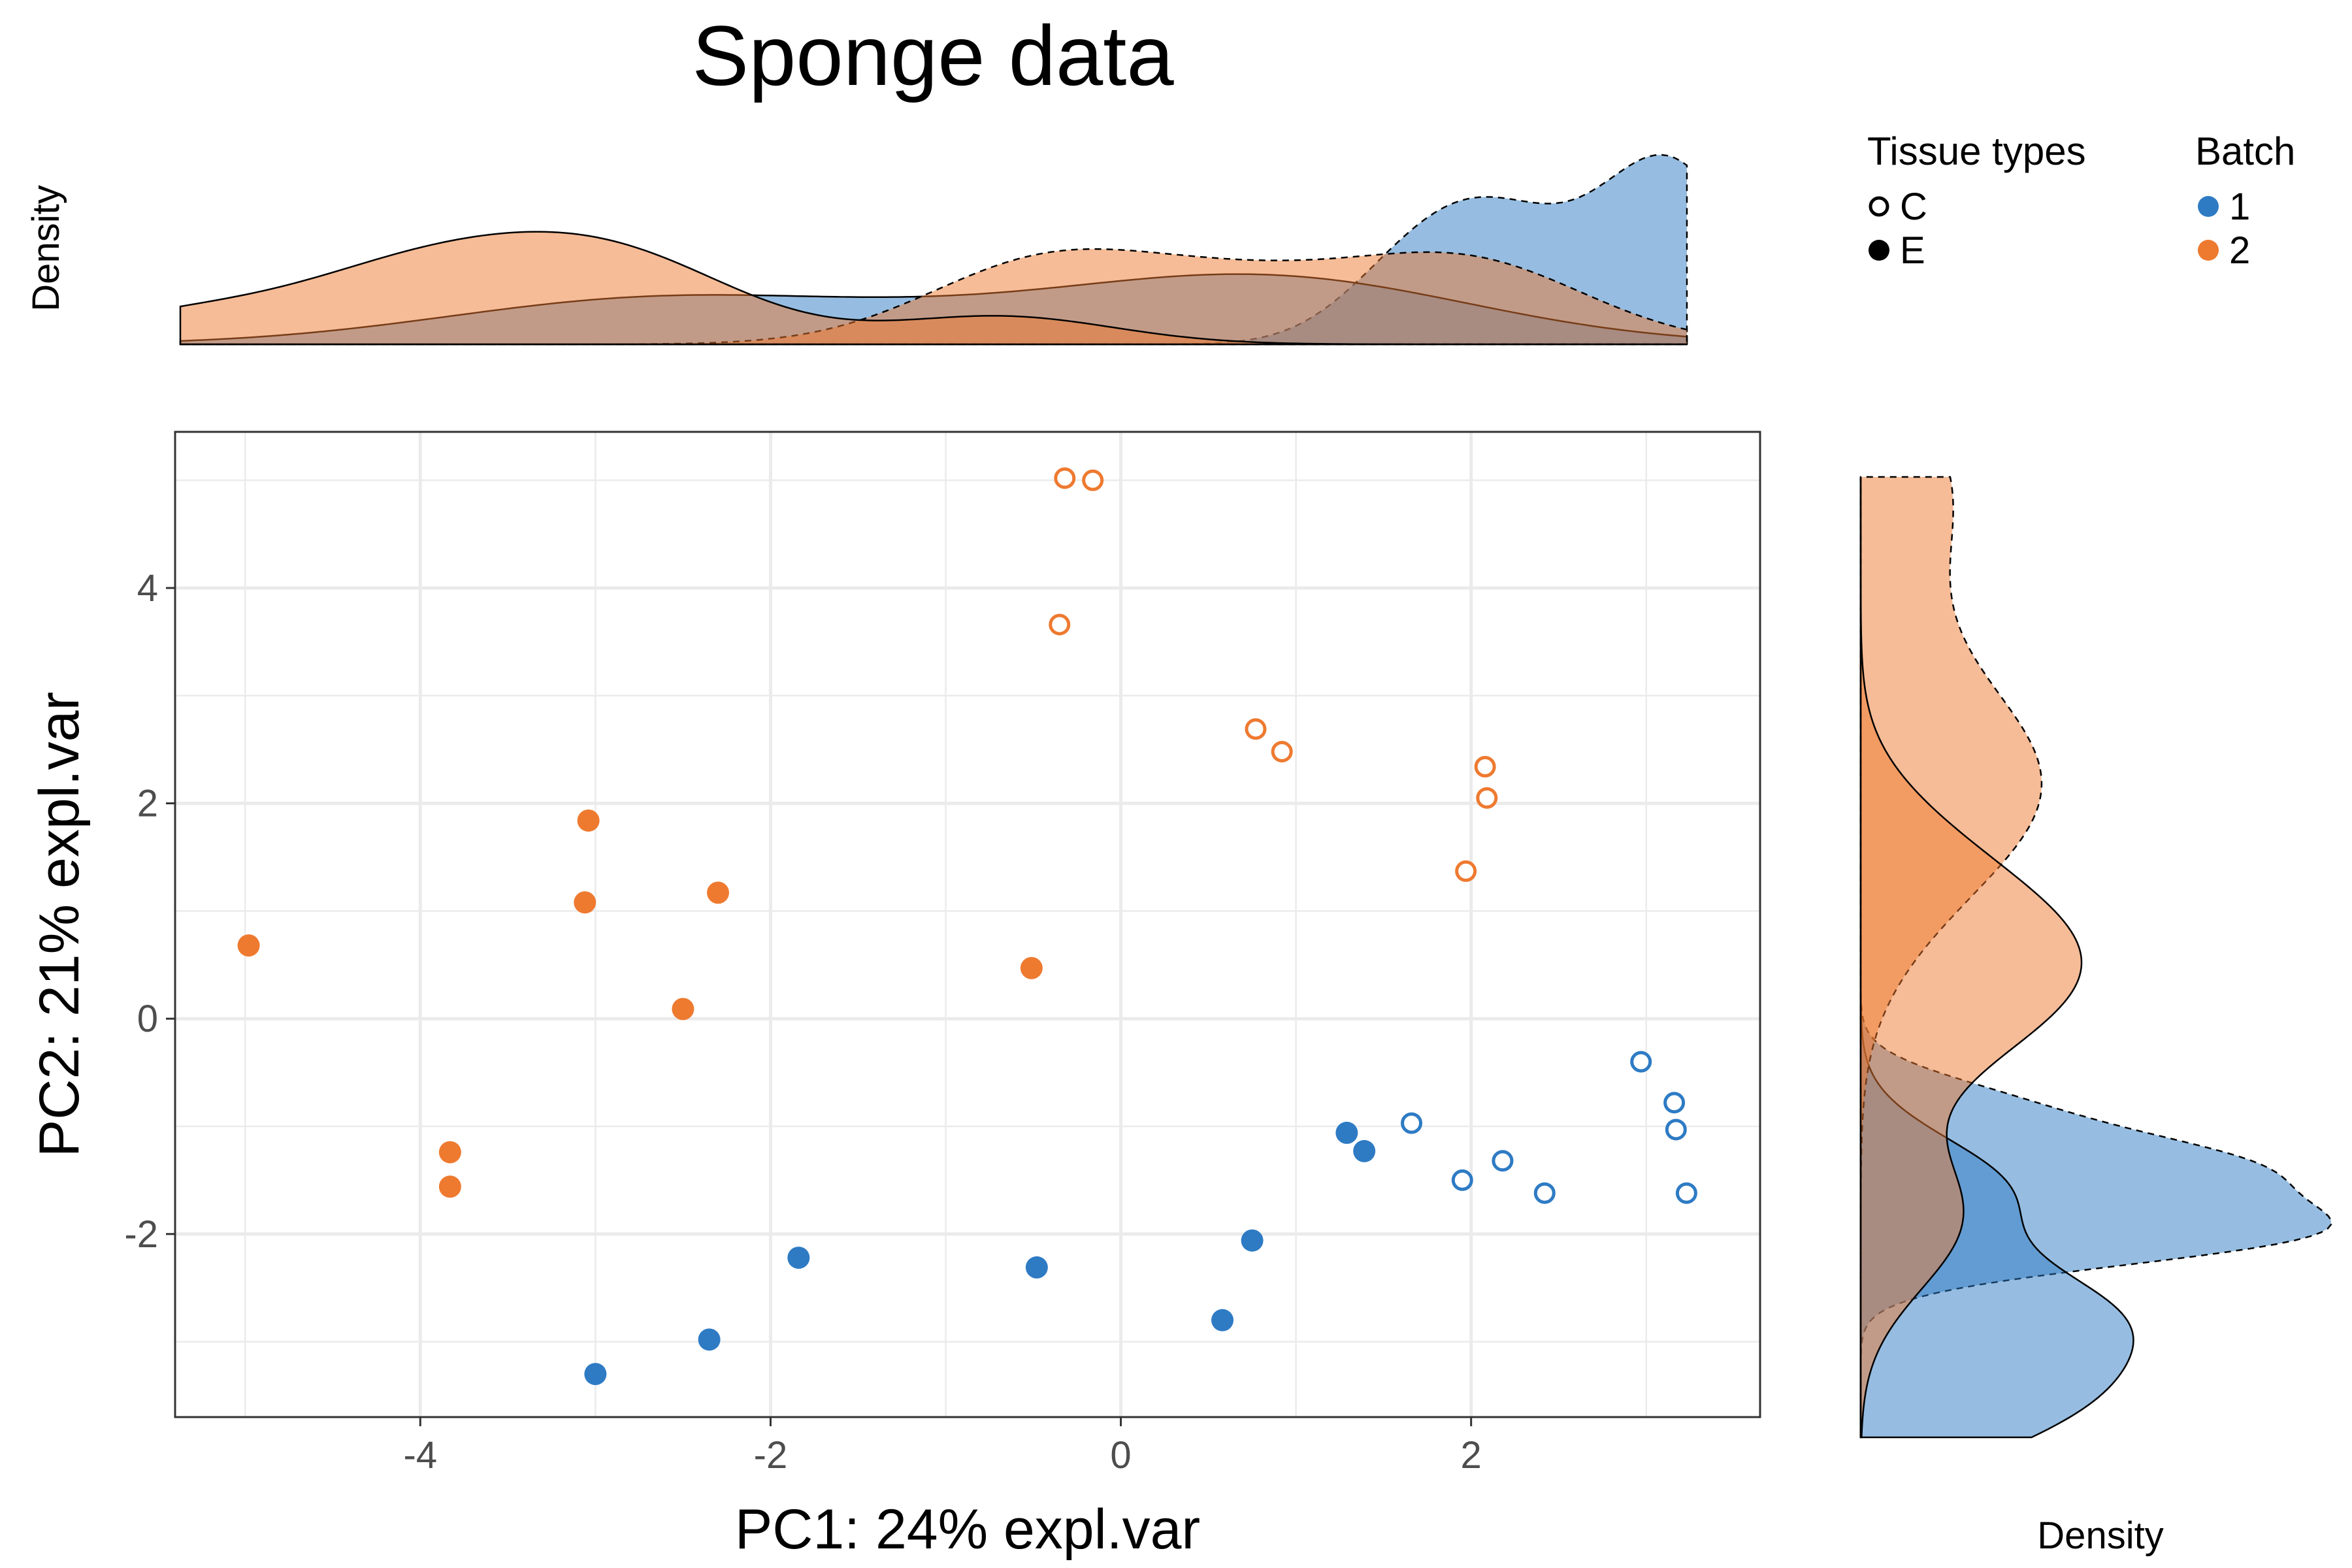 Image resolution: width=2352 pixels, height=1568 pixels. I want to click on x-tick-label: 2, so click(1471, 1455).